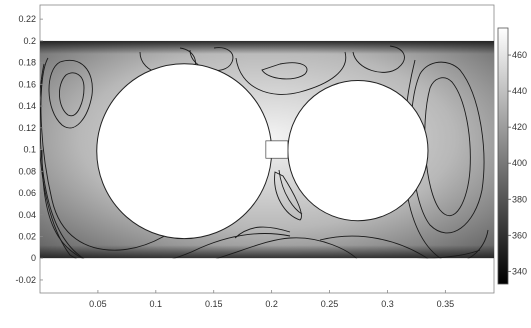 Image resolution: width=531 pixels, height=328 pixels. I want to click on y-tick-label: 0.12, so click(27, 128).